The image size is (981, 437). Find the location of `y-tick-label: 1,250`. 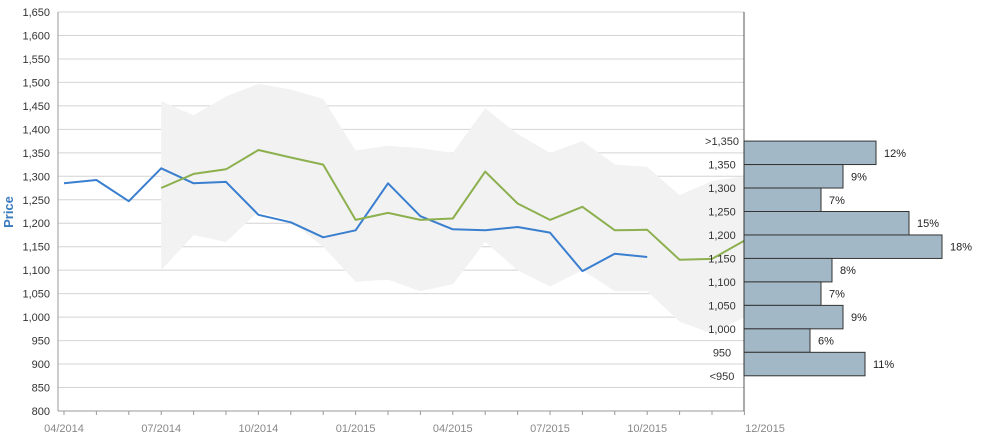

y-tick-label: 1,250 is located at coordinates (36, 201).